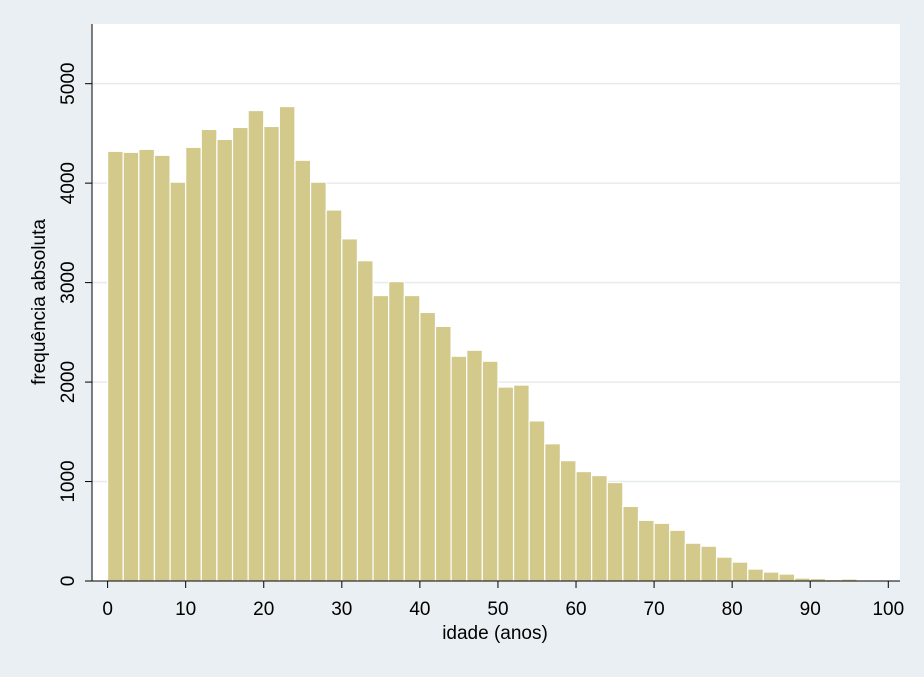 The width and height of the screenshot is (924, 677). Describe the element at coordinates (810, 609) in the screenshot. I see `x-tick-label-90: 90` at that location.